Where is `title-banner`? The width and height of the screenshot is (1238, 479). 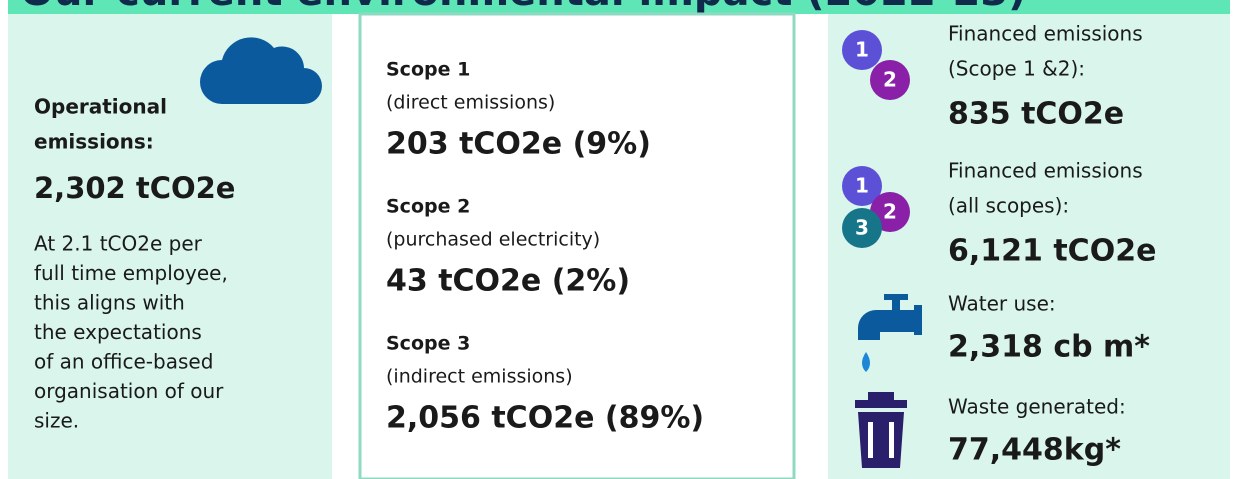 title-banner is located at coordinates (619, 7).